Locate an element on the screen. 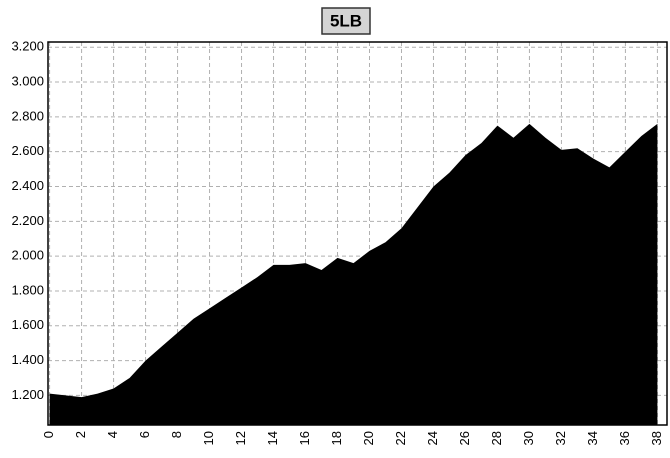 The height and width of the screenshot is (458, 670). x-tick-label: 4 is located at coordinates (112, 434).